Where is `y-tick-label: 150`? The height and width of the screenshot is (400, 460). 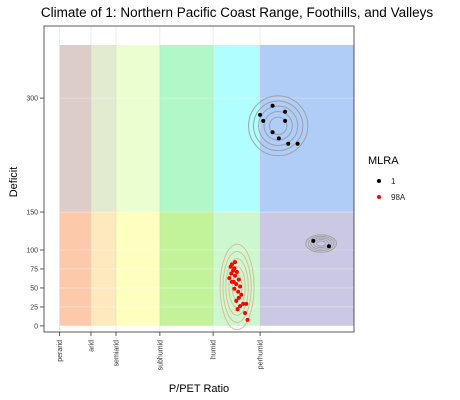 y-tick-label: 150 is located at coordinates (32, 213).